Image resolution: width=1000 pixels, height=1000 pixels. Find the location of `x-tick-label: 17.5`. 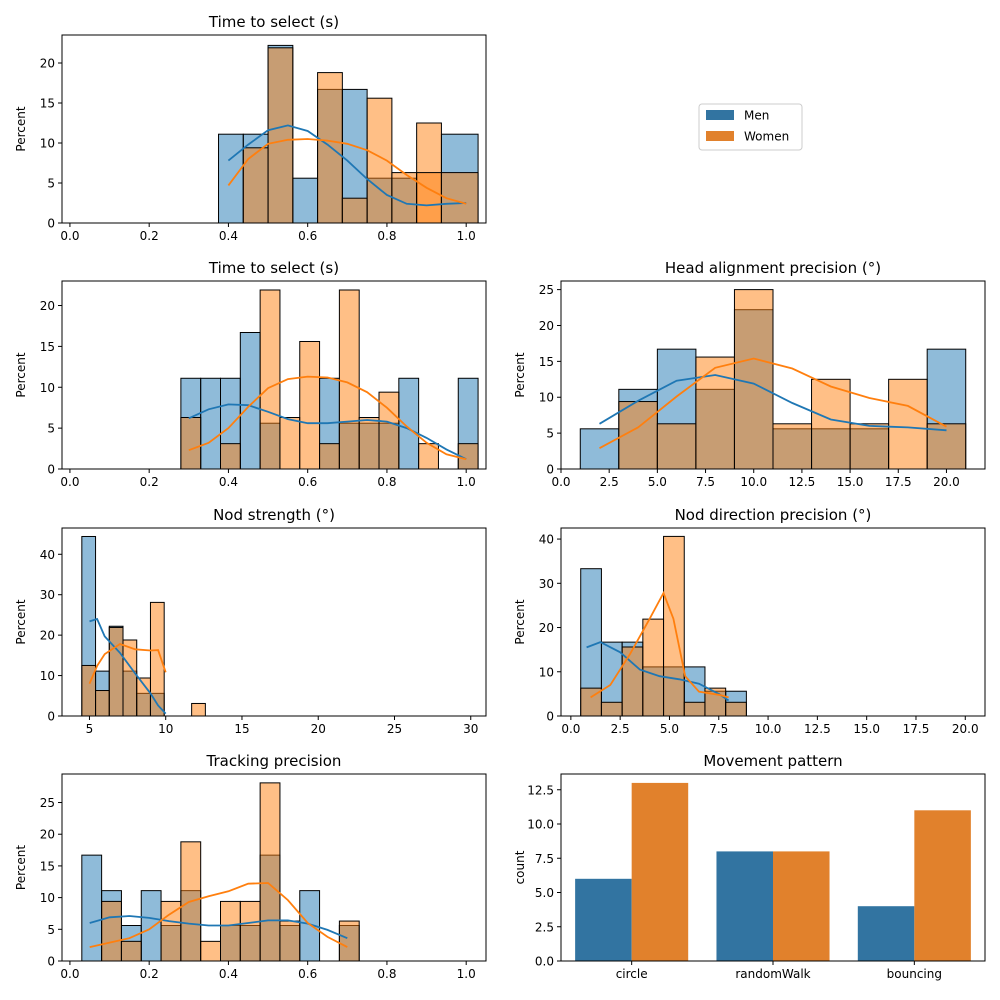

x-tick-label: 17.5 is located at coordinates (916, 729).